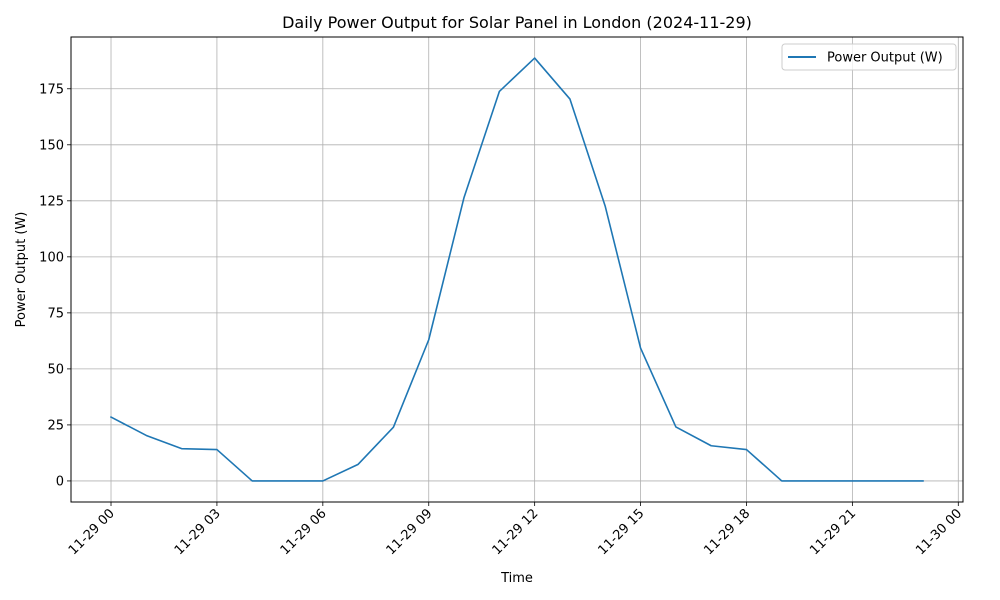 Image resolution: width=1000 pixels, height=600 pixels. Describe the element at coordinates (51, 145) in the screenshot. I see `y-tick-label: 150` at that location.